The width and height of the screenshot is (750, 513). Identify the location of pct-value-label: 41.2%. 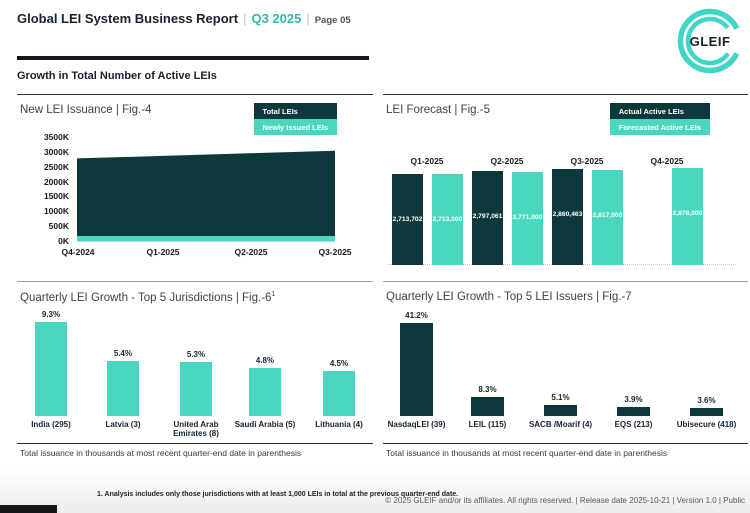
(416, 315).